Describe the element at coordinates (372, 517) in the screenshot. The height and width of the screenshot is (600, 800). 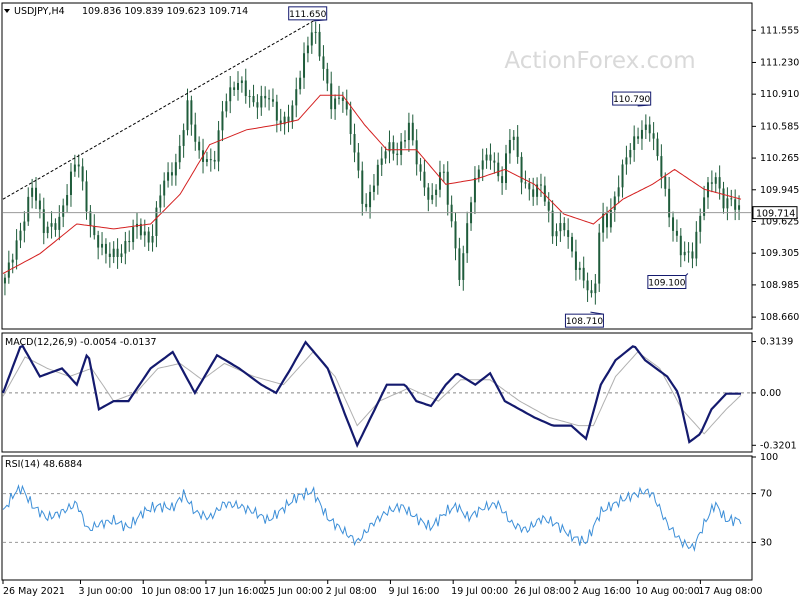
I see `rsi-line` at that location.